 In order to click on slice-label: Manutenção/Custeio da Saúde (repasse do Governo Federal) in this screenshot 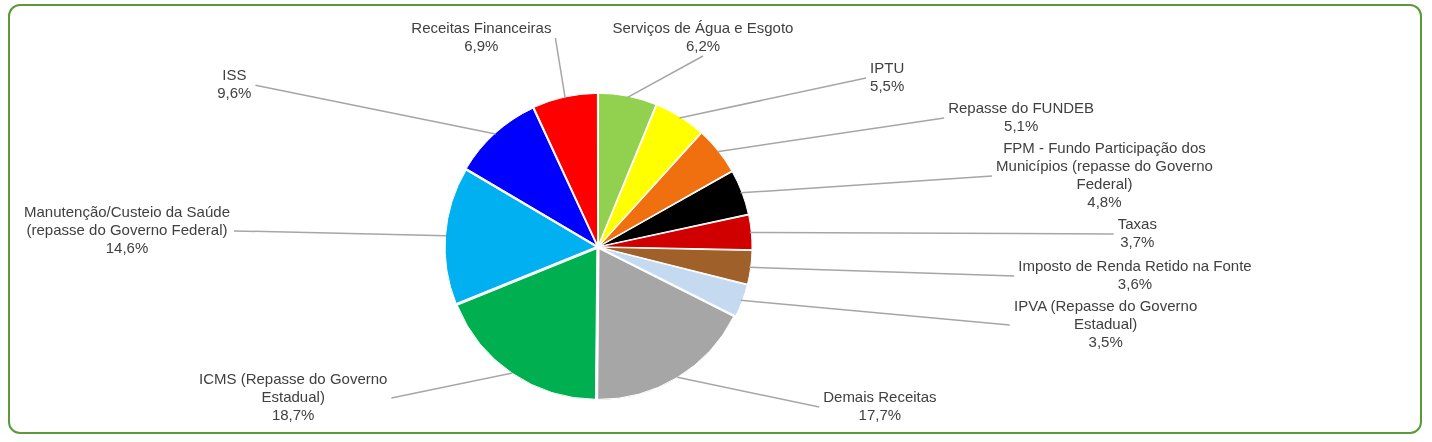, I will do `click(127, 221)`.